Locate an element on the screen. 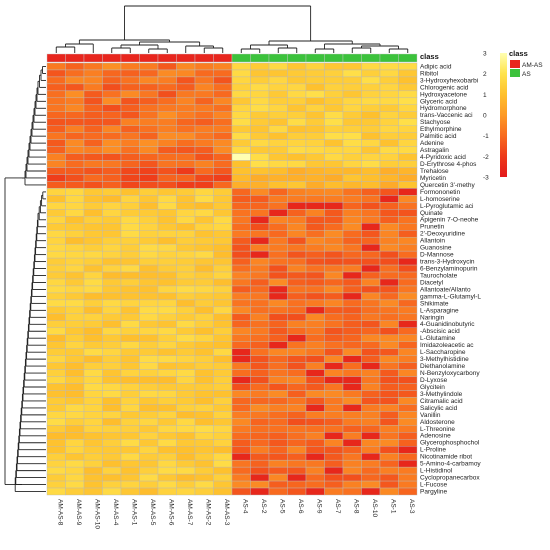 This screenshot has width=550, height=550. column-label: AS-10 is located at coordinates (374, 508).